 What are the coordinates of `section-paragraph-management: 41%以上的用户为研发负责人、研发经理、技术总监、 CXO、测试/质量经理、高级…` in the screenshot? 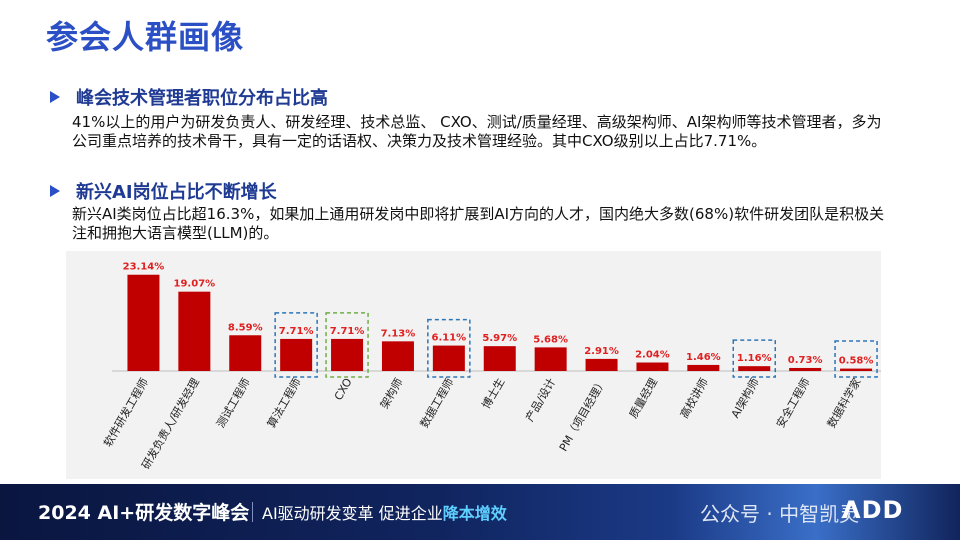 It's located at (477, 131).